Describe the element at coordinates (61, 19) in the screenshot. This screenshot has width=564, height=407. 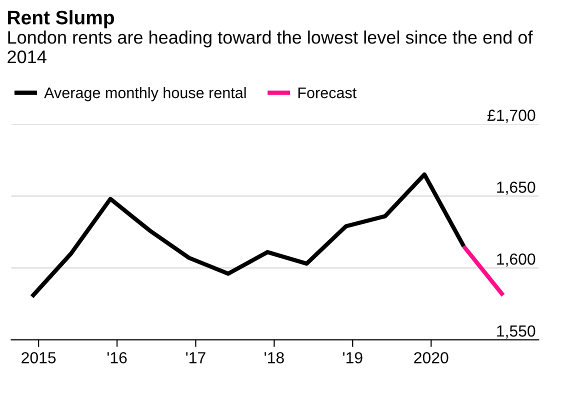
I see `chart-title: Rent Slump` at that location.